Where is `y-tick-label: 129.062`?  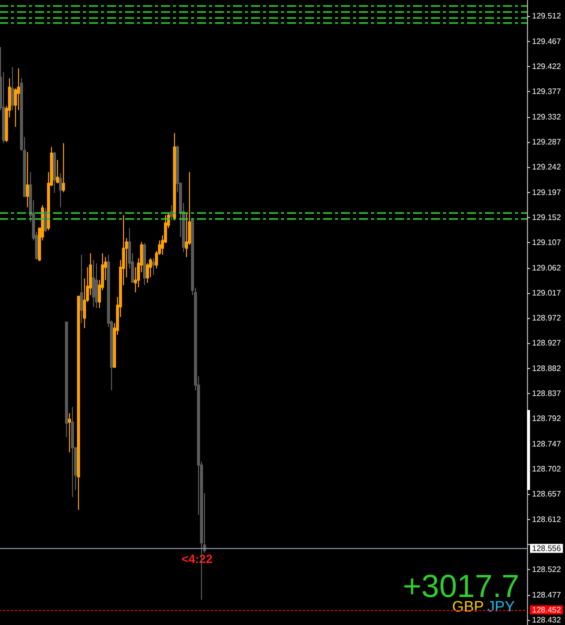
y-tick-label: 129.062 is located at coordinates (547, 267).